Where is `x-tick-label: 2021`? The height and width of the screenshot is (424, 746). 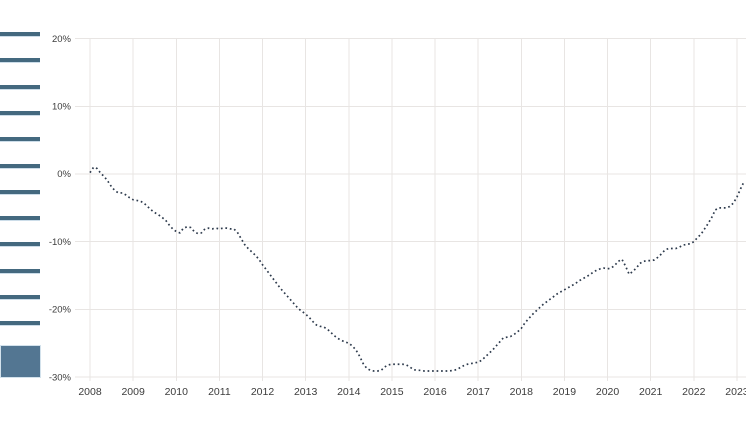 x-tick-label: 2021 is located at coordinates (651, 392).